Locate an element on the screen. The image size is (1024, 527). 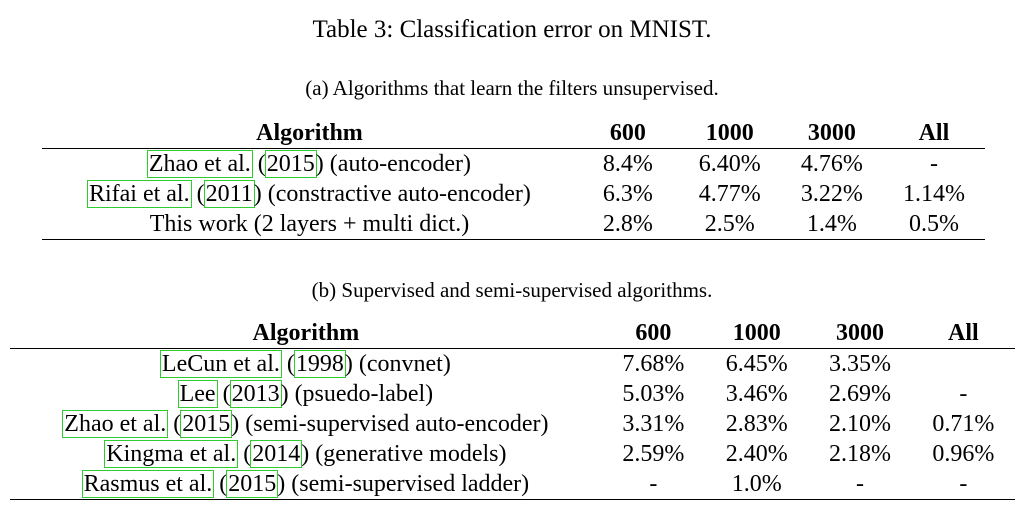
cell-600: 7.68% is located at coordinates (653, 364).